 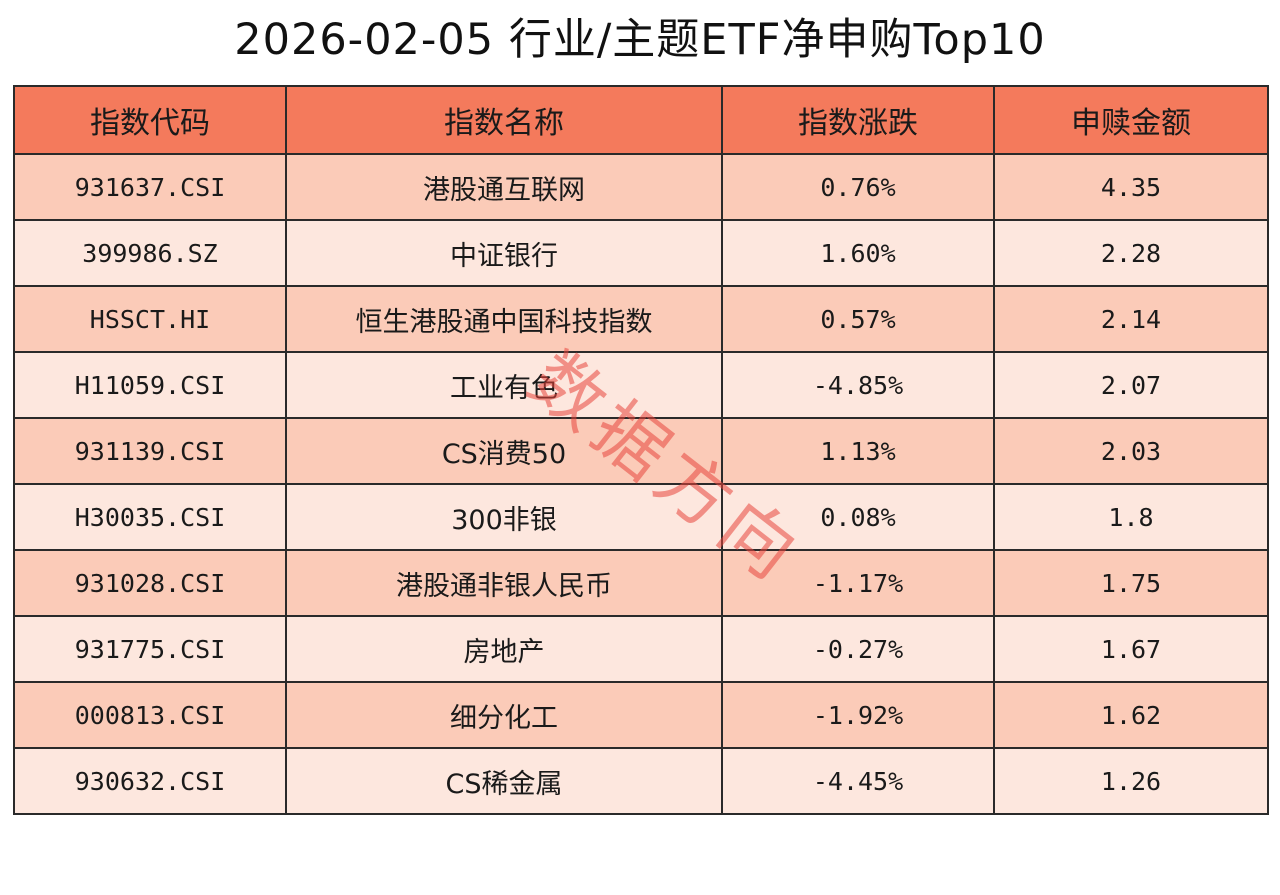 What do you see at coordinates (150, 451) in the screenshot?
I see `index-code-cell: 931139.CSI` at bounding box center [150, 451].